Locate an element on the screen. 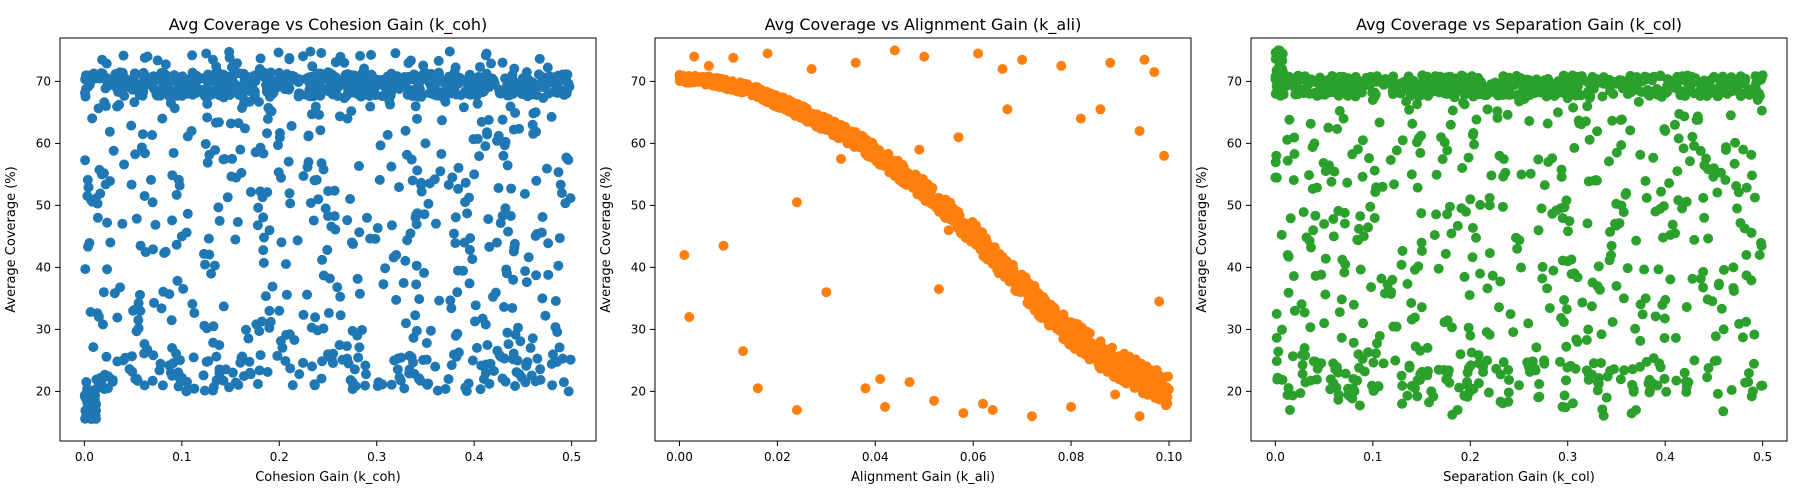 The image size is (1800, 500). y-tick-label: 60 is located at coordinates (638, 143).